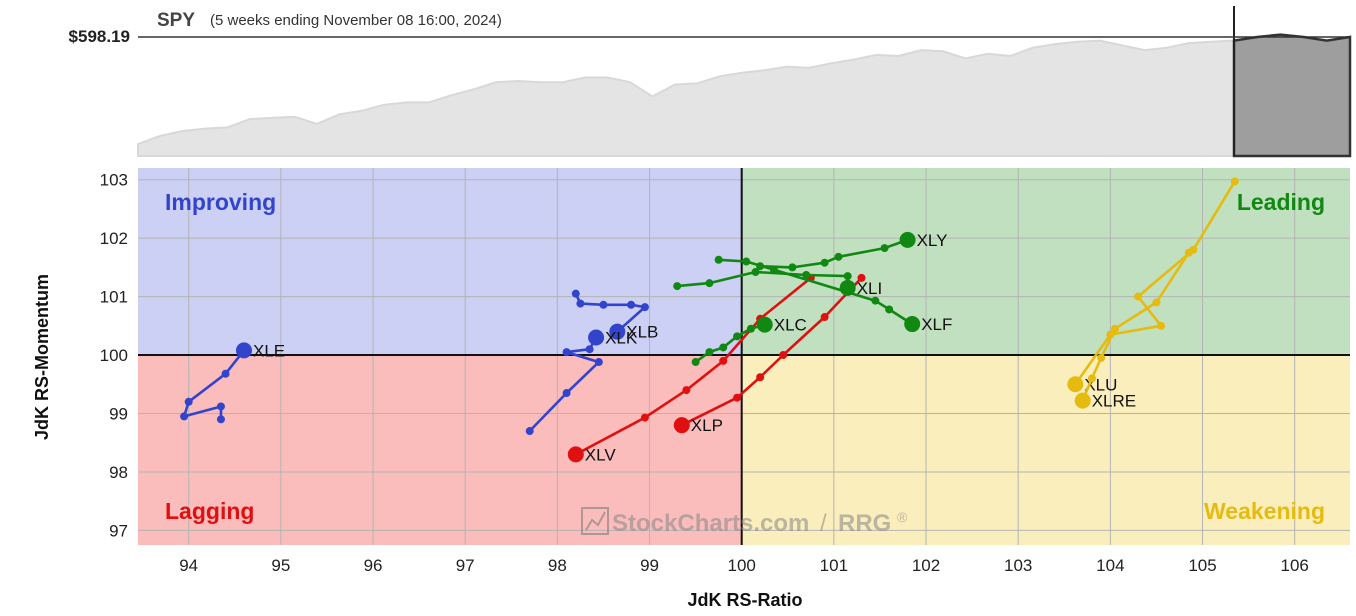 The width and height of the screenshot is (1356, 616). Describe the element at coordinates (1110, 565) in the screenshot. I see `x-tick-104: 104` at that location.